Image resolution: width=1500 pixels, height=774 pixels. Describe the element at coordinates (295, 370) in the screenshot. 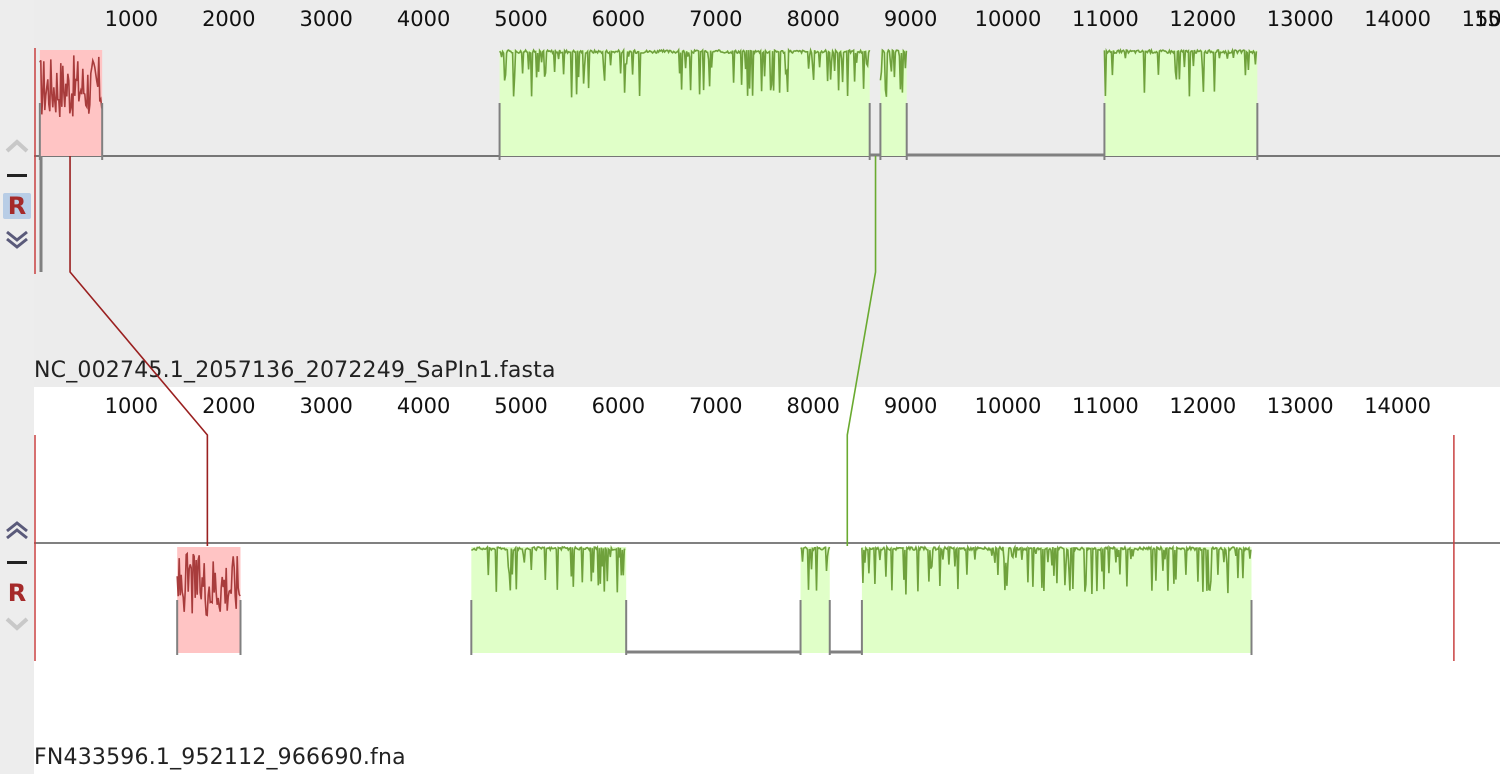

I see `sequence-name: NC_002745.1_2057136_2072249_SaPIn1.fasta` at that location.